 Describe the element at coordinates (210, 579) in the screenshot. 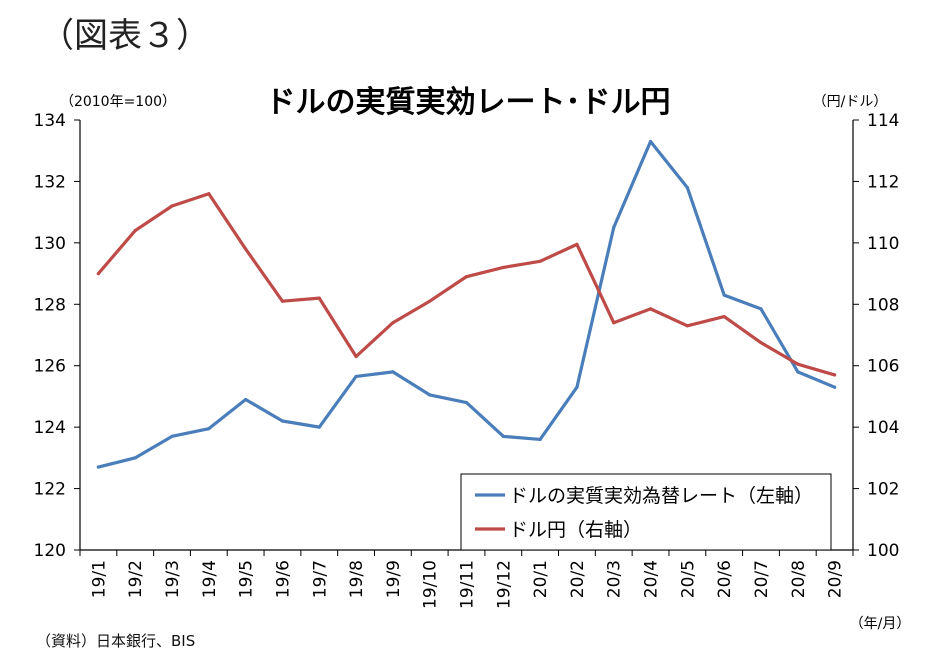

I see `x-tick-label: 19/4` at that location.